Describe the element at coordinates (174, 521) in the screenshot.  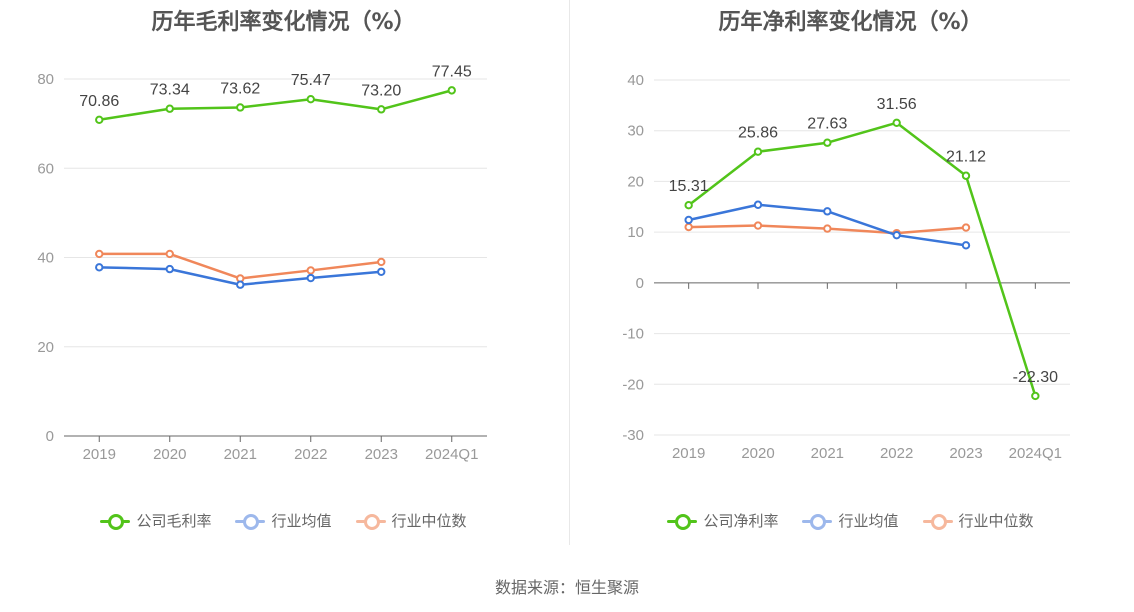
I see `legend-label: 公司毛利率` at that location.